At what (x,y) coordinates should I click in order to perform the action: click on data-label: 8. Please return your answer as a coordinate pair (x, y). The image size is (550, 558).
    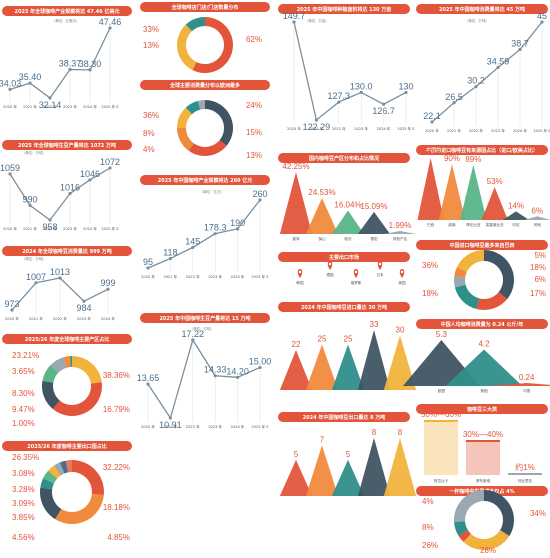
    Looking at the image, I should click on (400, 432).